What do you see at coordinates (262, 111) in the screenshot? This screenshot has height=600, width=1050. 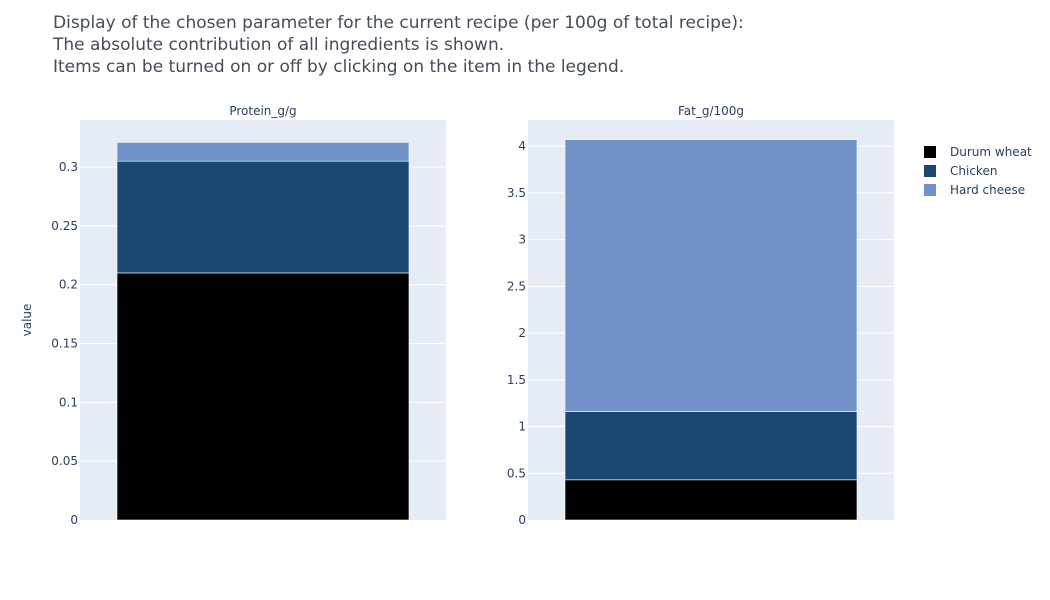 I see `subplot-title: Protein_g/g` at bounding box center [262, 111].